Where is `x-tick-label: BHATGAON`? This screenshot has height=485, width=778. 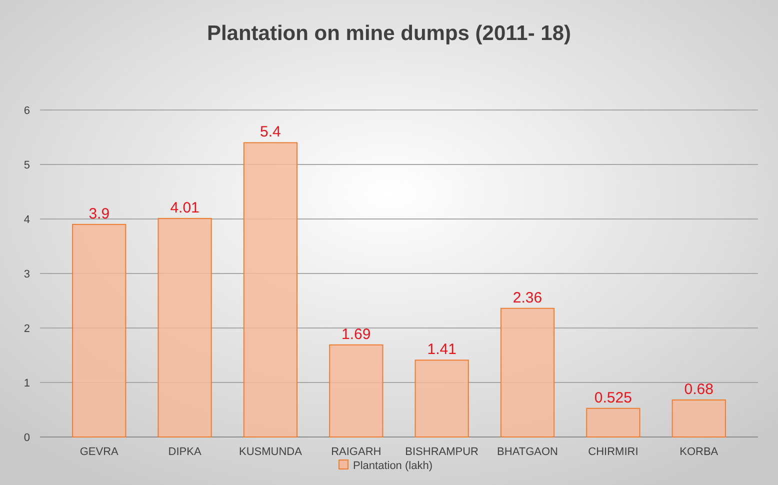 x-tick-label: BHATGAON is located at coordinates (527, 452).